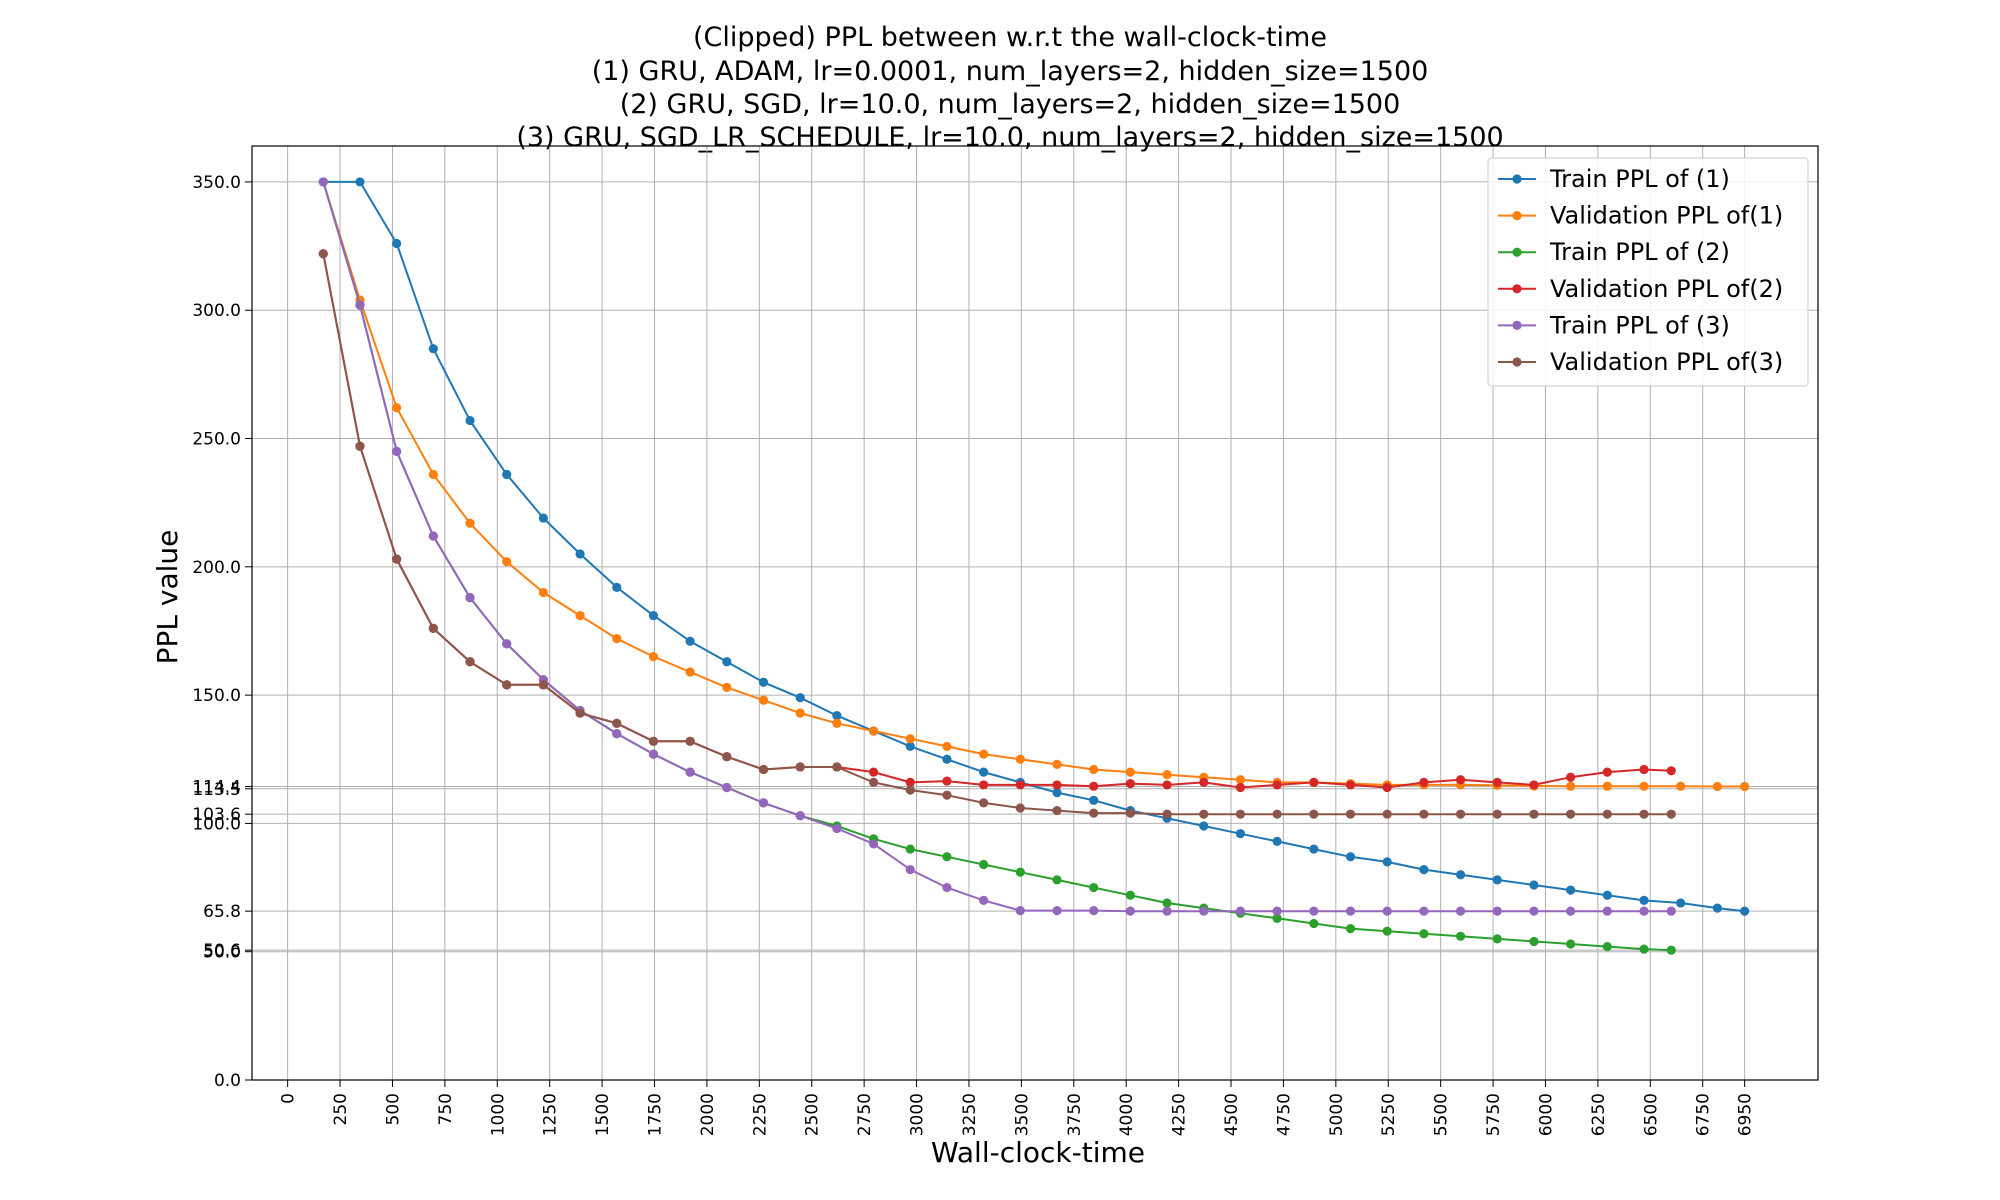  What do you see at coordinates (216, 311) in the screenshot?
I see `y-tick-label: 300.0` at bounding box center [216, 311].